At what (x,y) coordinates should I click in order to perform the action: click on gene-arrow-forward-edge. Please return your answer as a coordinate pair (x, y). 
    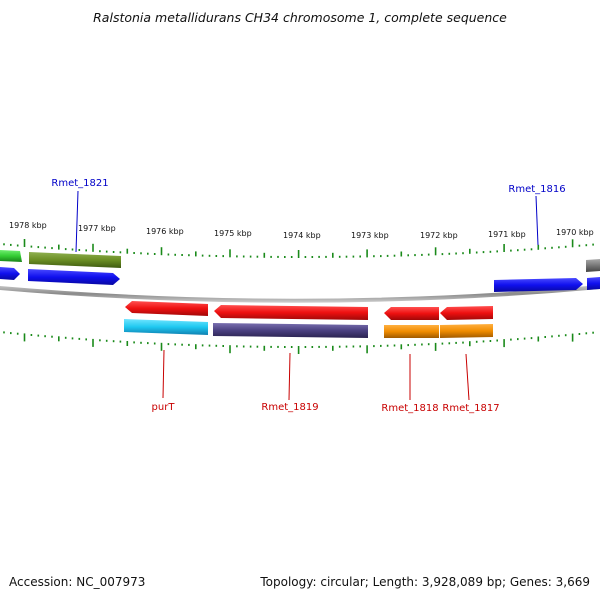
    Looking at the image, I should click on (593, 283).